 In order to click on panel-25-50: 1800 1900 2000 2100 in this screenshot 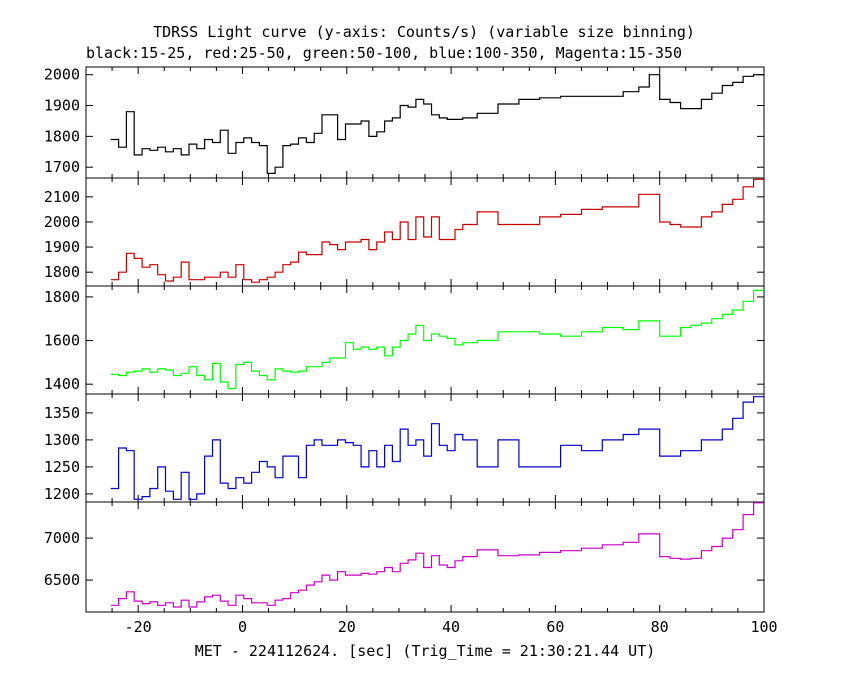, I will do `click(404, 232)`.